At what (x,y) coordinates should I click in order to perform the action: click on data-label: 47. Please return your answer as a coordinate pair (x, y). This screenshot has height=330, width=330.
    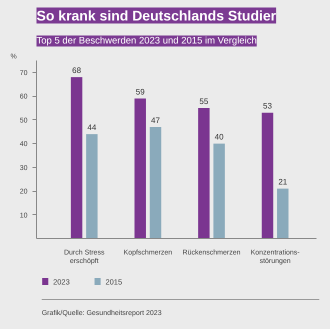
    Looking at the image, I should click on (155, 120).